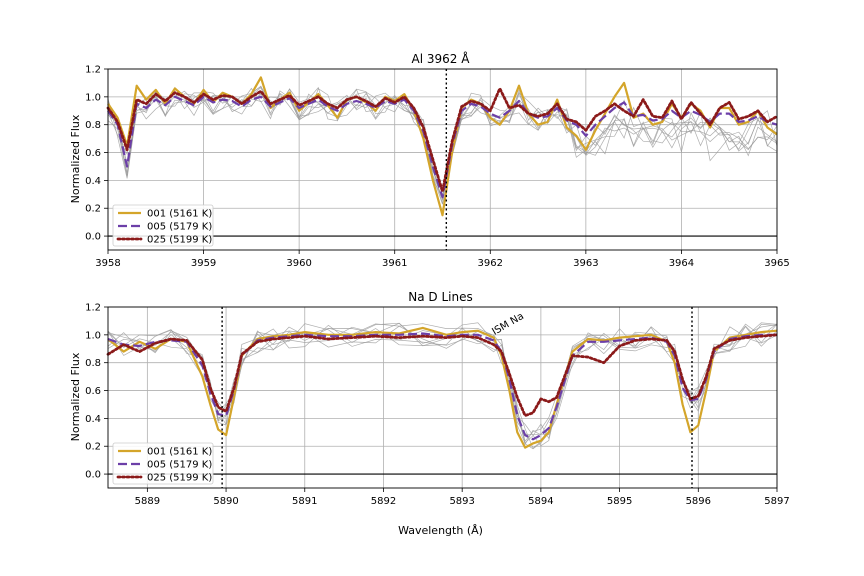 This screenshot has height=576, width=864. I want to click on x-tick-label: 3965, so click(776, 263).